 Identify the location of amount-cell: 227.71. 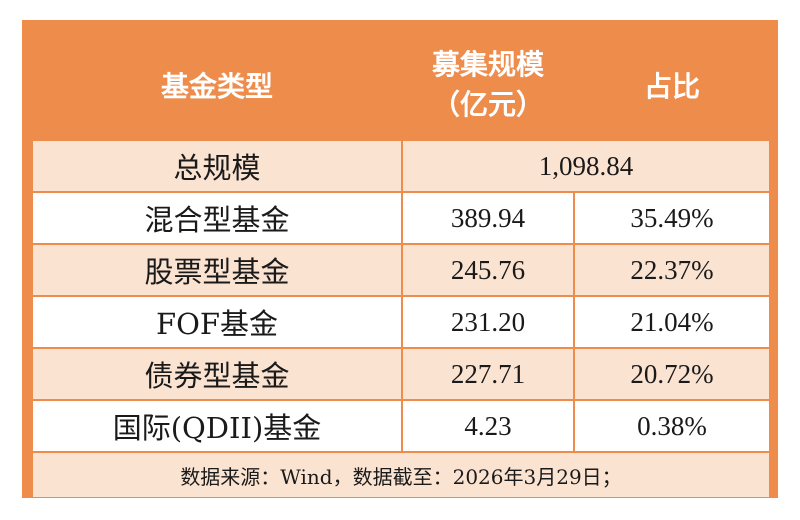
(488, 374).